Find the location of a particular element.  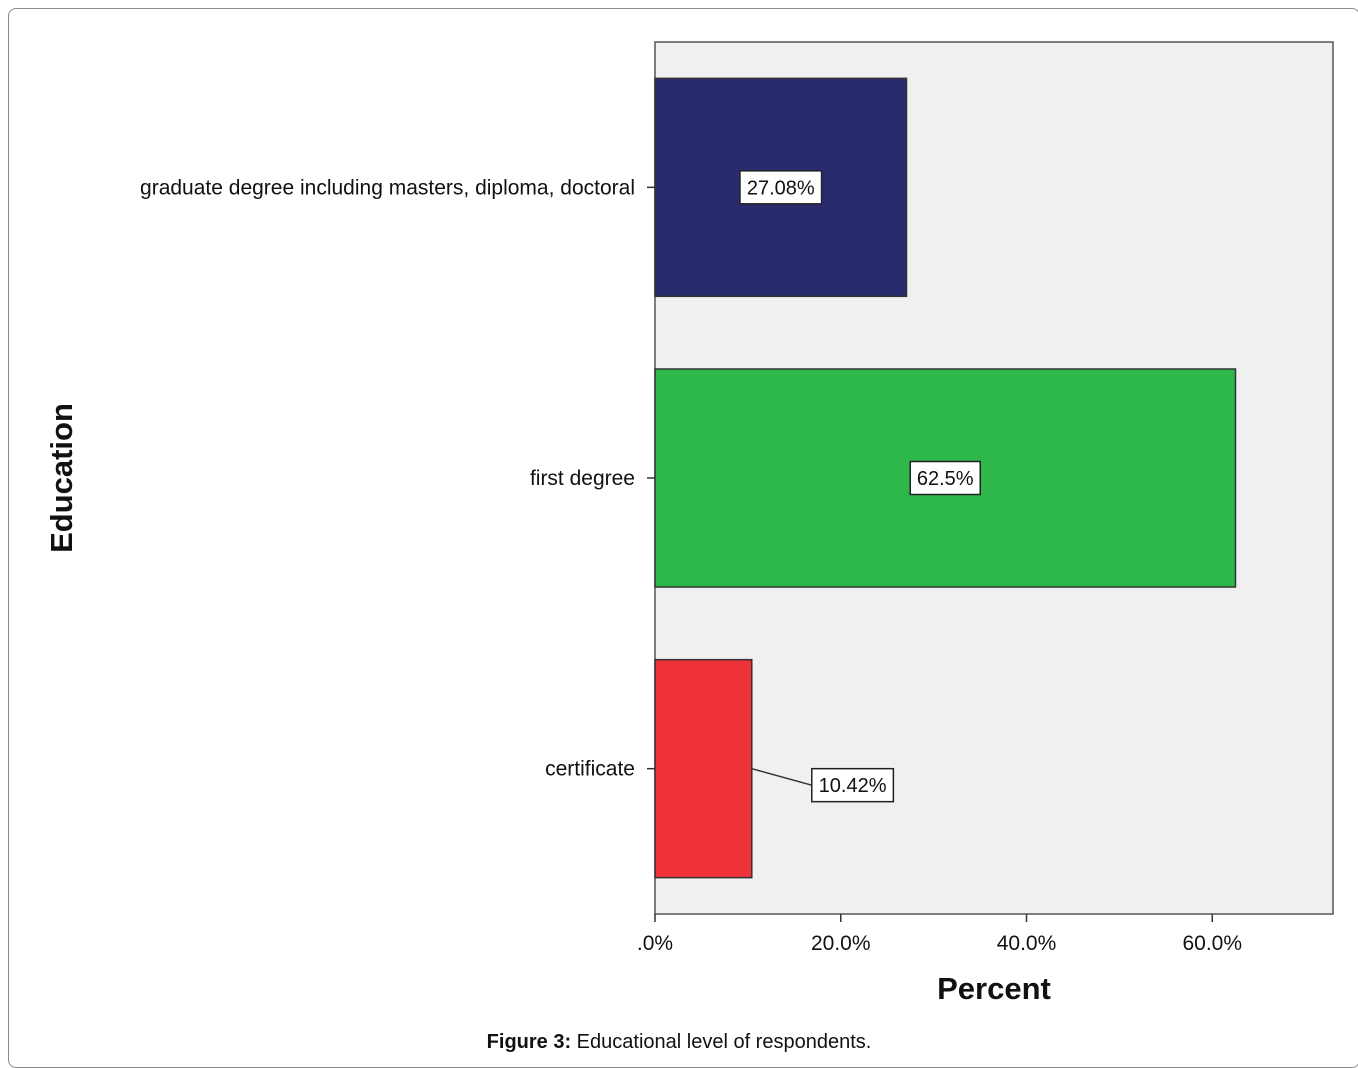

x-tick-label-3: 60.0% is located at coordinates (1212, 943).